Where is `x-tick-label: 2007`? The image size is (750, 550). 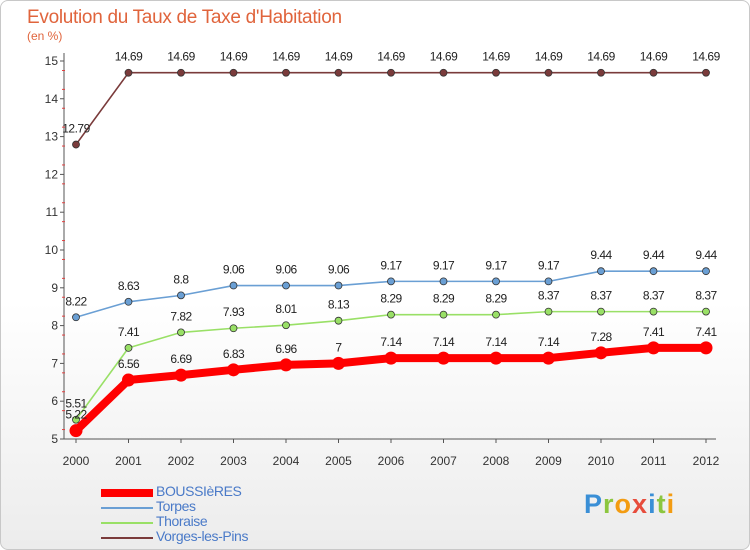 x-tick-label: 2007 is located at coordinates (443, 461).